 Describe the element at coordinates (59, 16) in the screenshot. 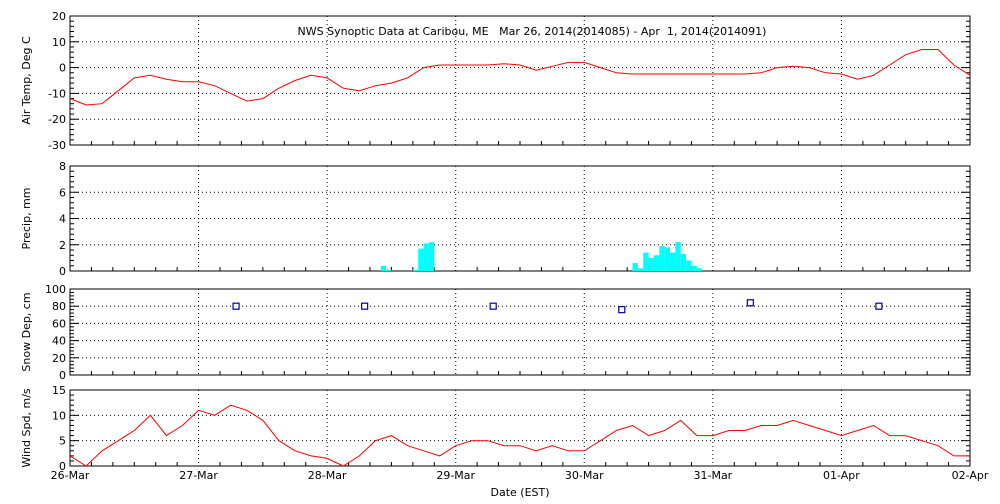

I see `y-tick-label-air-temp-5: 20` at that location.